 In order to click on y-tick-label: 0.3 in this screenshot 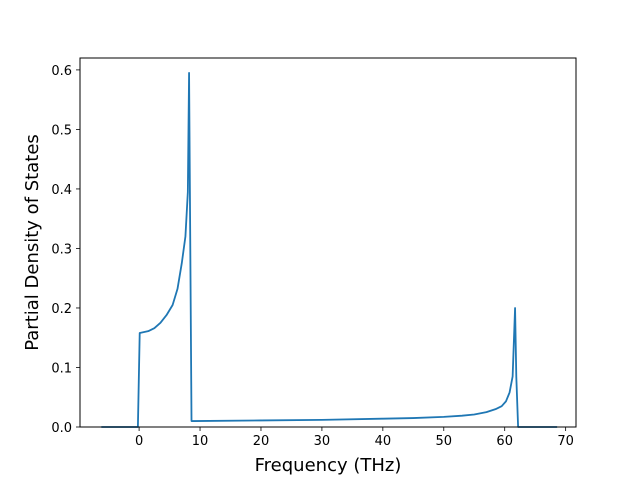, I will do `click(61, 249)`.